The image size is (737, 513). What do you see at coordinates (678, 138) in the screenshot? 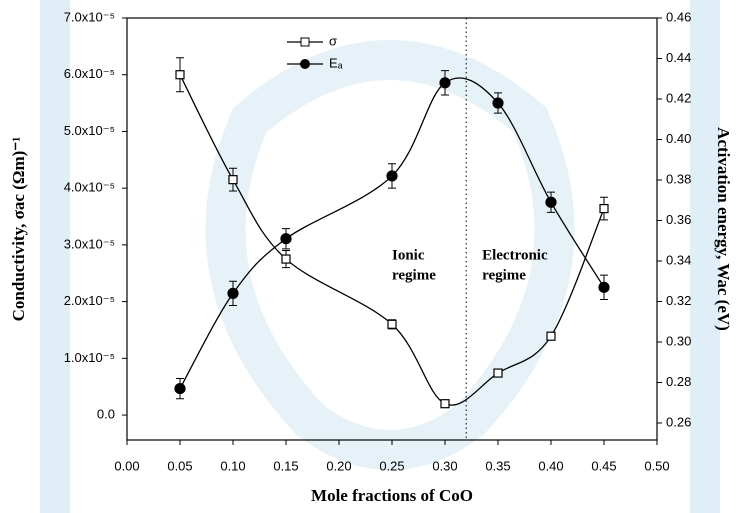
I see `y2-tick-label: 0.40` at bounding box center [678, 138].